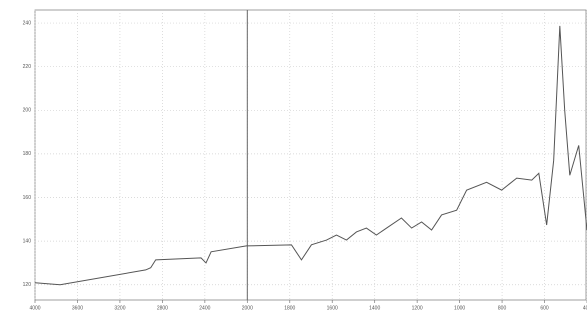 The width and height of the screenshot is (587, 331). What do you see at coordinates (27, 241) in the screenshot?
I see `y-tick-label: 140` at bounding box center [27, 241].